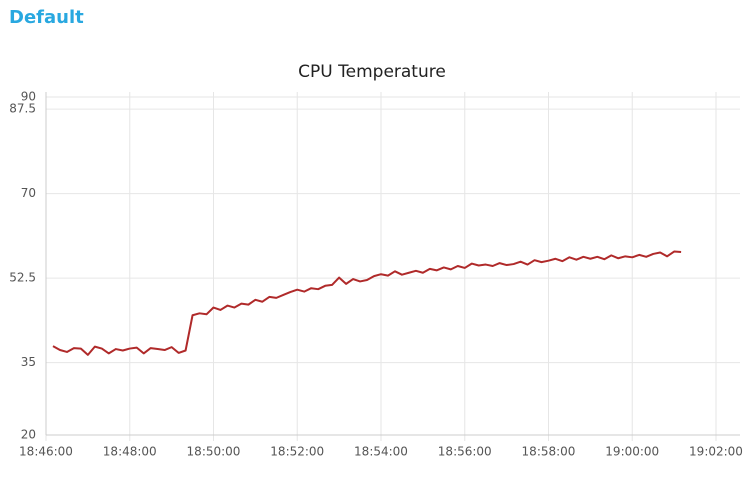  Describe the element at coordinates (28, 362) in the screenshot. I see `y-tick-label: 35` at that location.